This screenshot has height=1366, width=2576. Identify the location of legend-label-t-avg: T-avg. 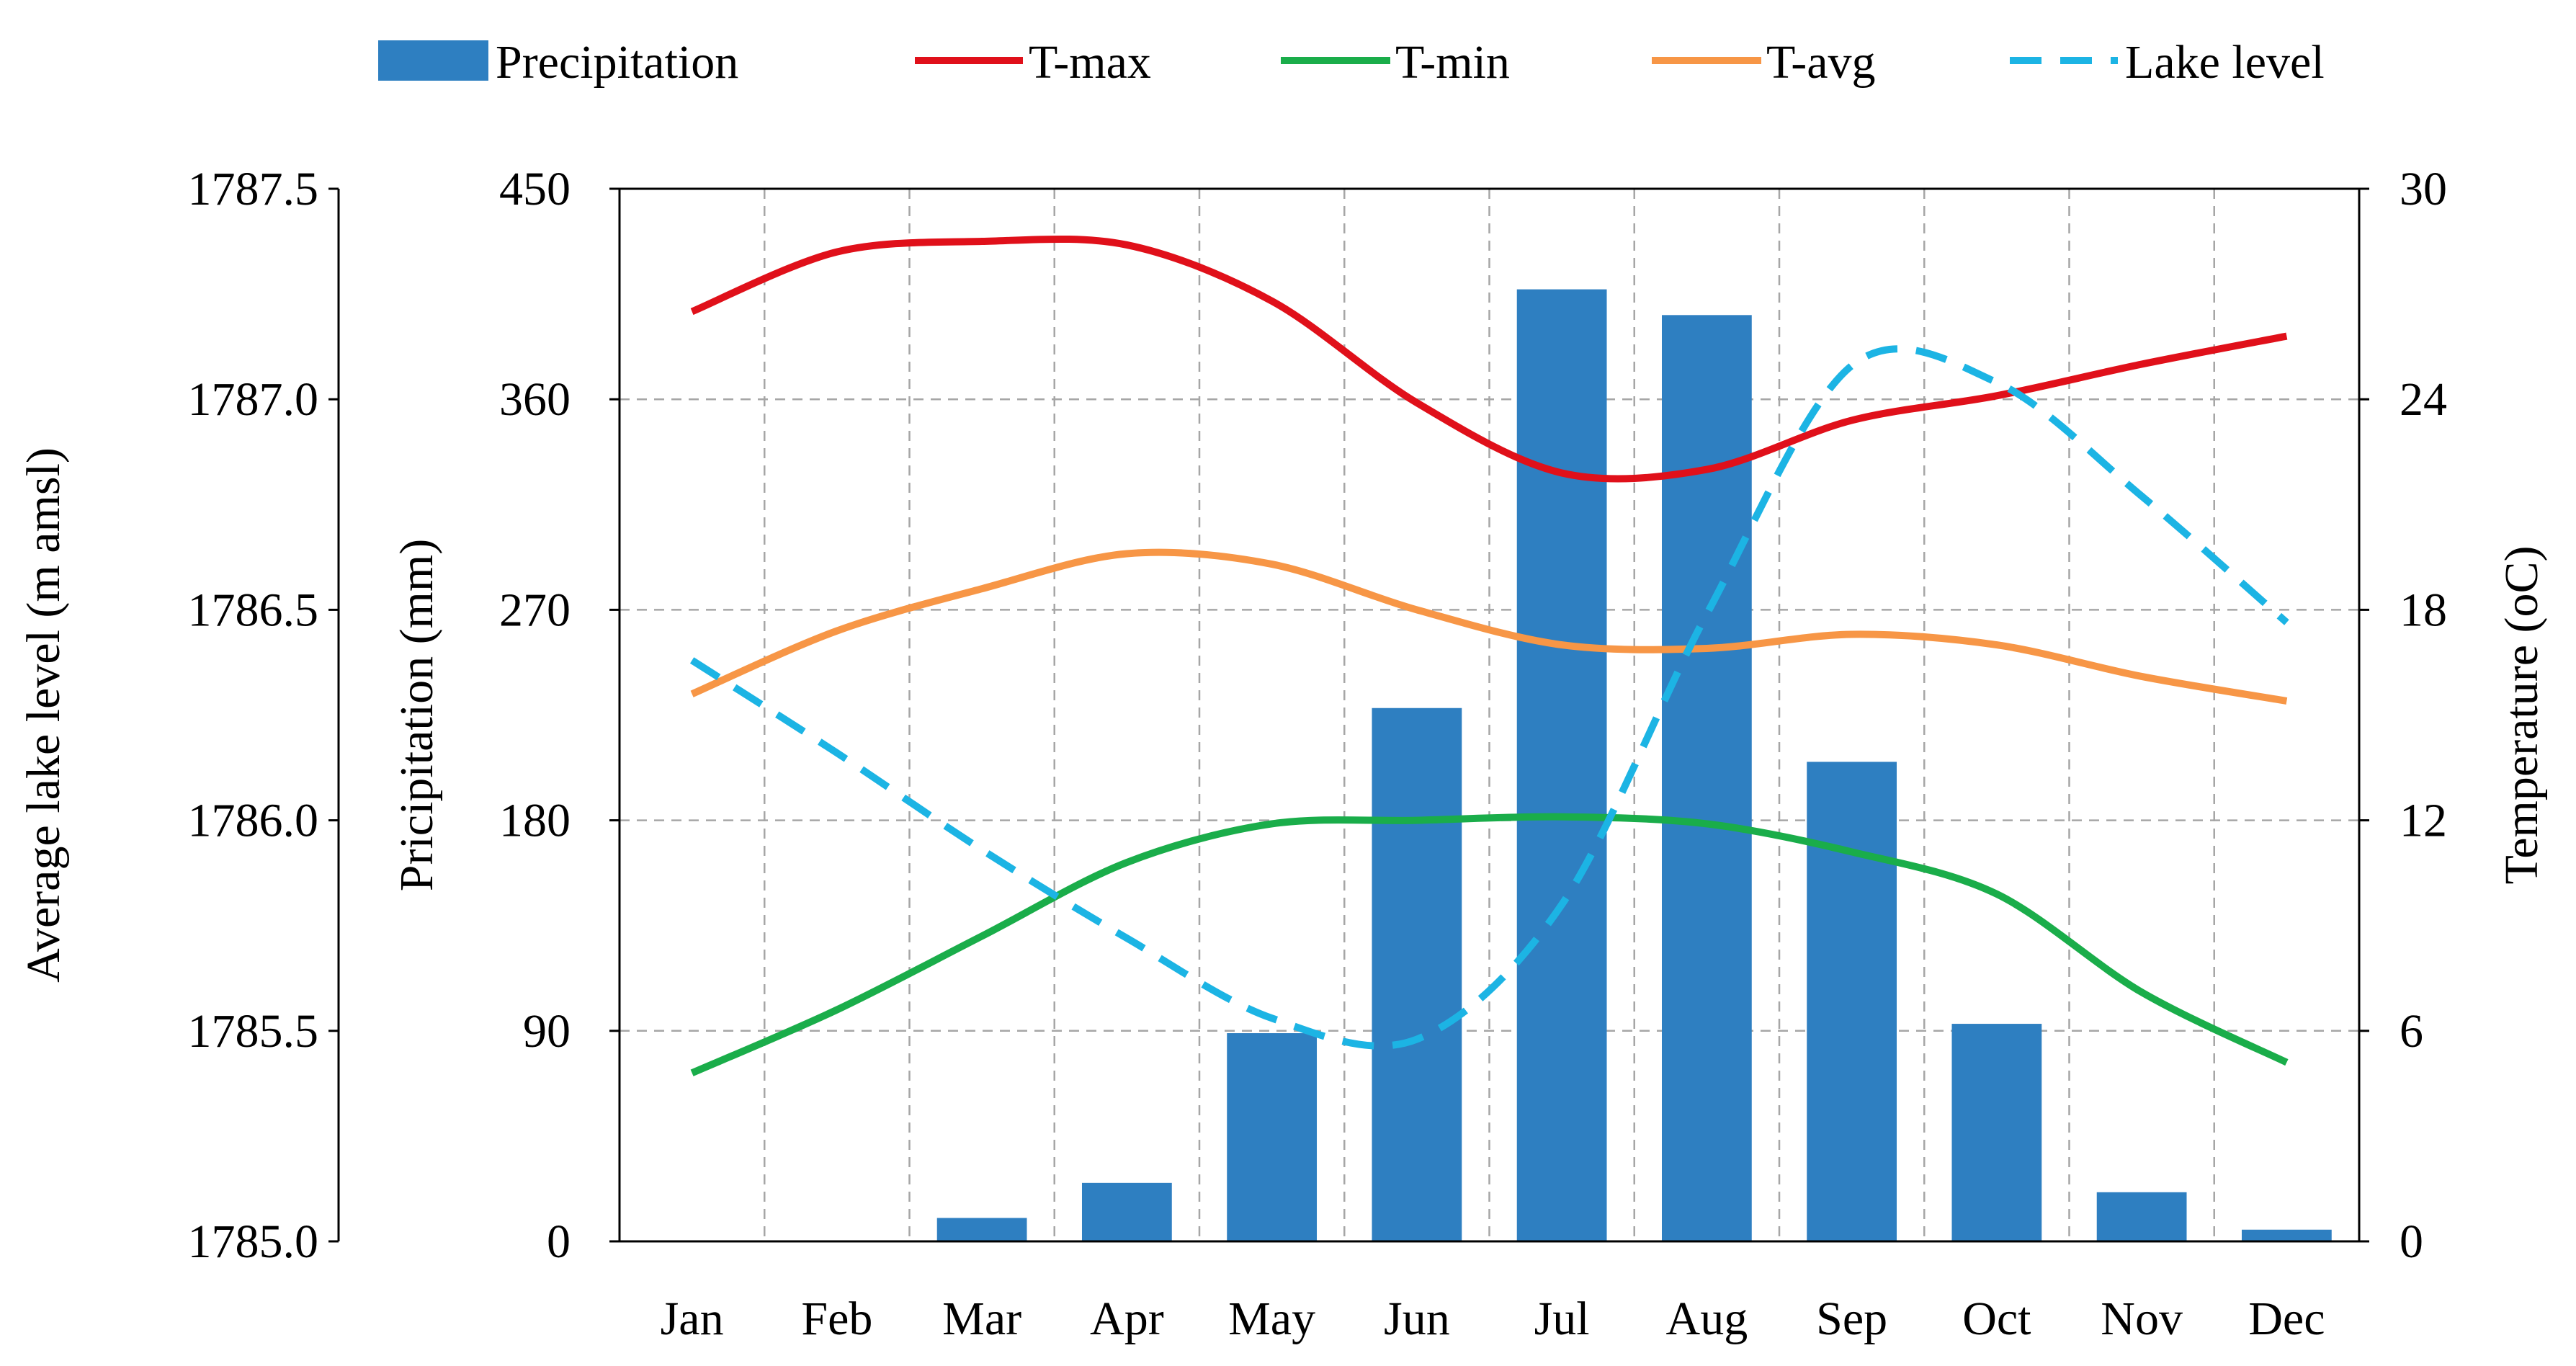
(1821, 62).